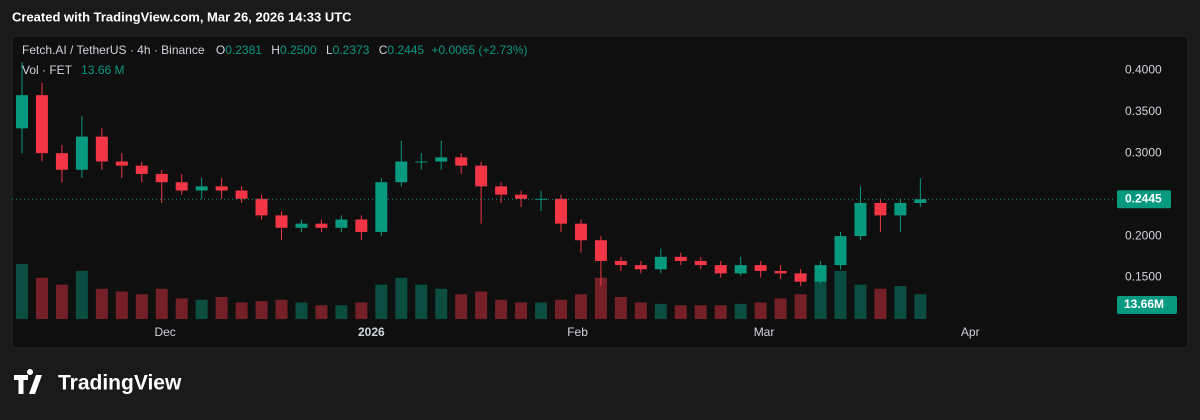 This screenshot has height=420, width=1200. I want to click on legend-label: H, so click(275, 50).